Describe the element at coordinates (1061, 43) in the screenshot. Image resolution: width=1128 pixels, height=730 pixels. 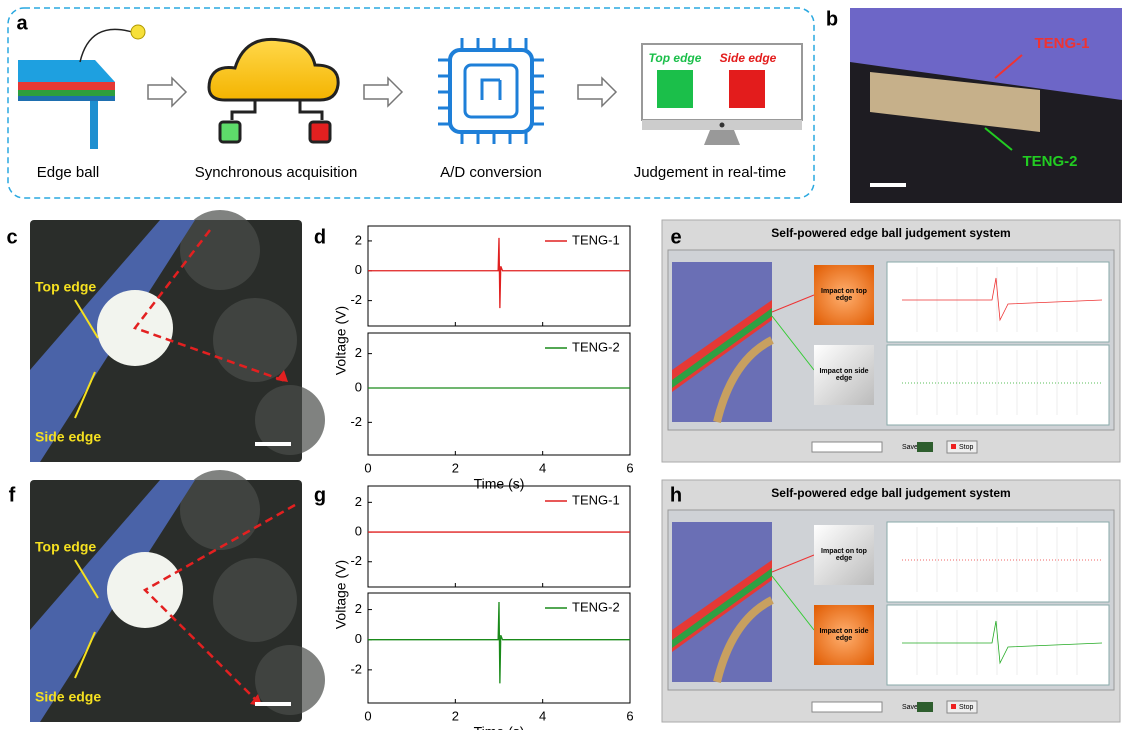
I see `photo-label: TENG-1` at that location.